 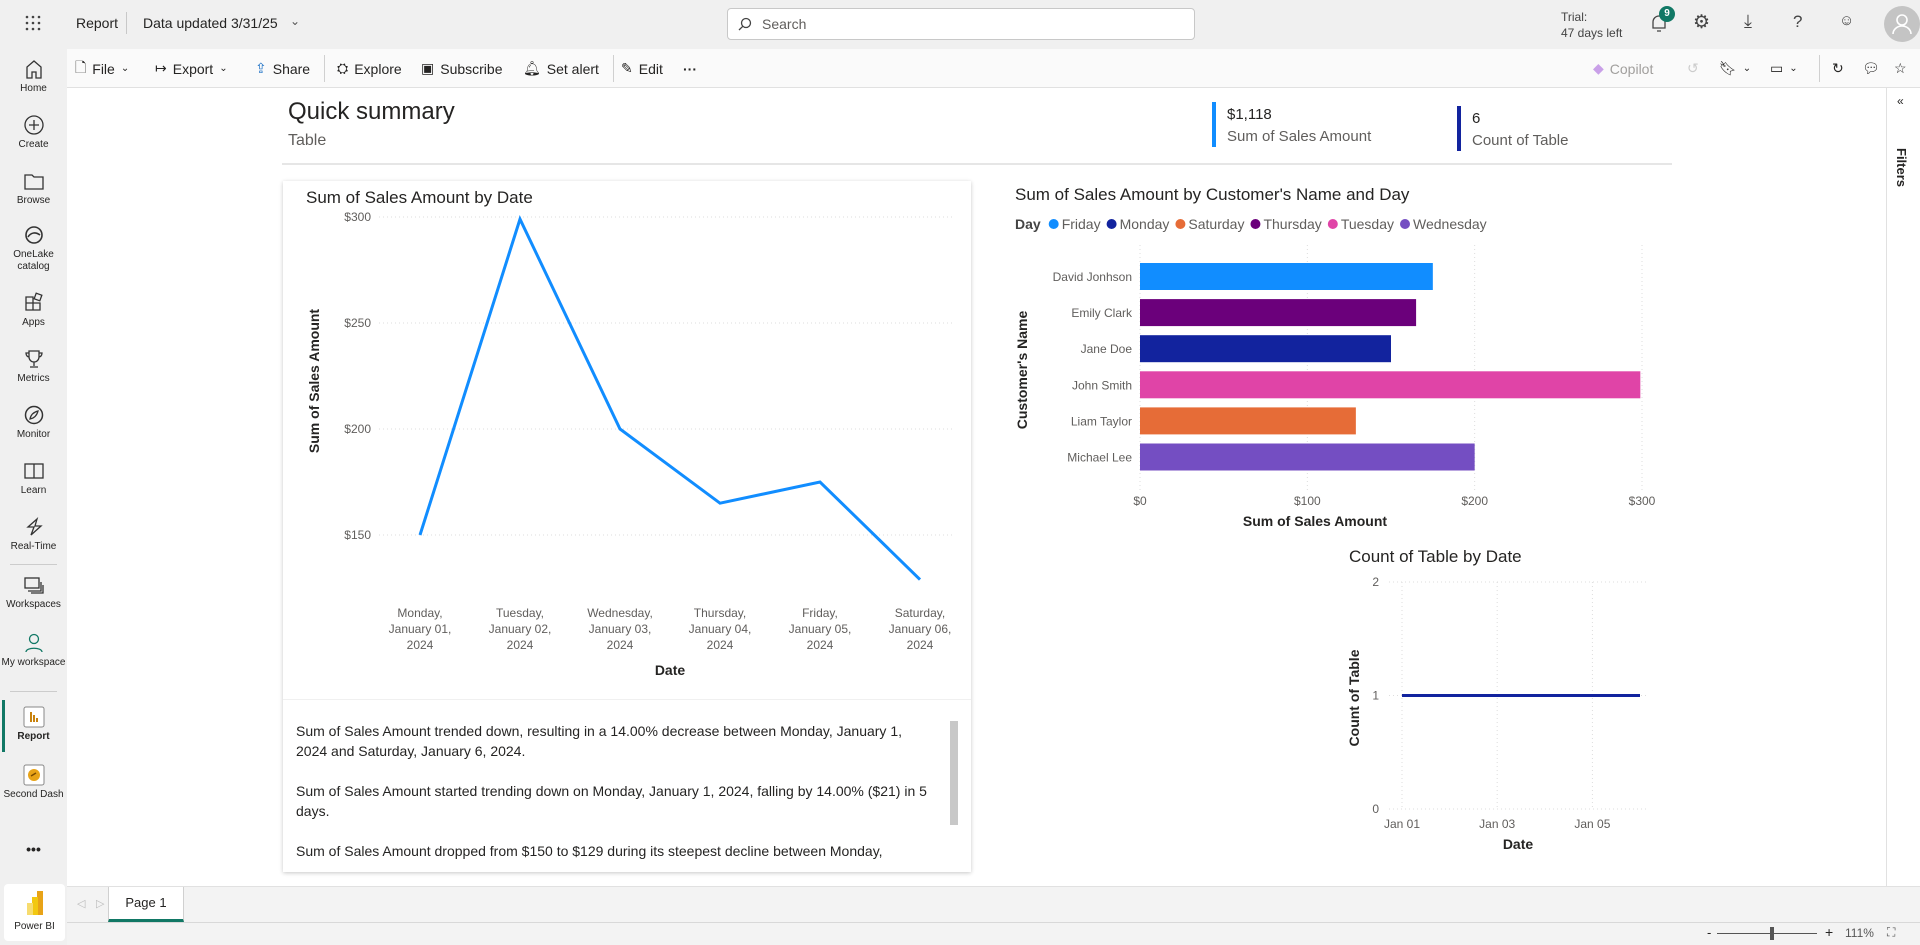 What do you see at coordinates (33, 592) in the screenshot?
I see `nav-workspaces: Workspaces` at bounding box center [33, 592].